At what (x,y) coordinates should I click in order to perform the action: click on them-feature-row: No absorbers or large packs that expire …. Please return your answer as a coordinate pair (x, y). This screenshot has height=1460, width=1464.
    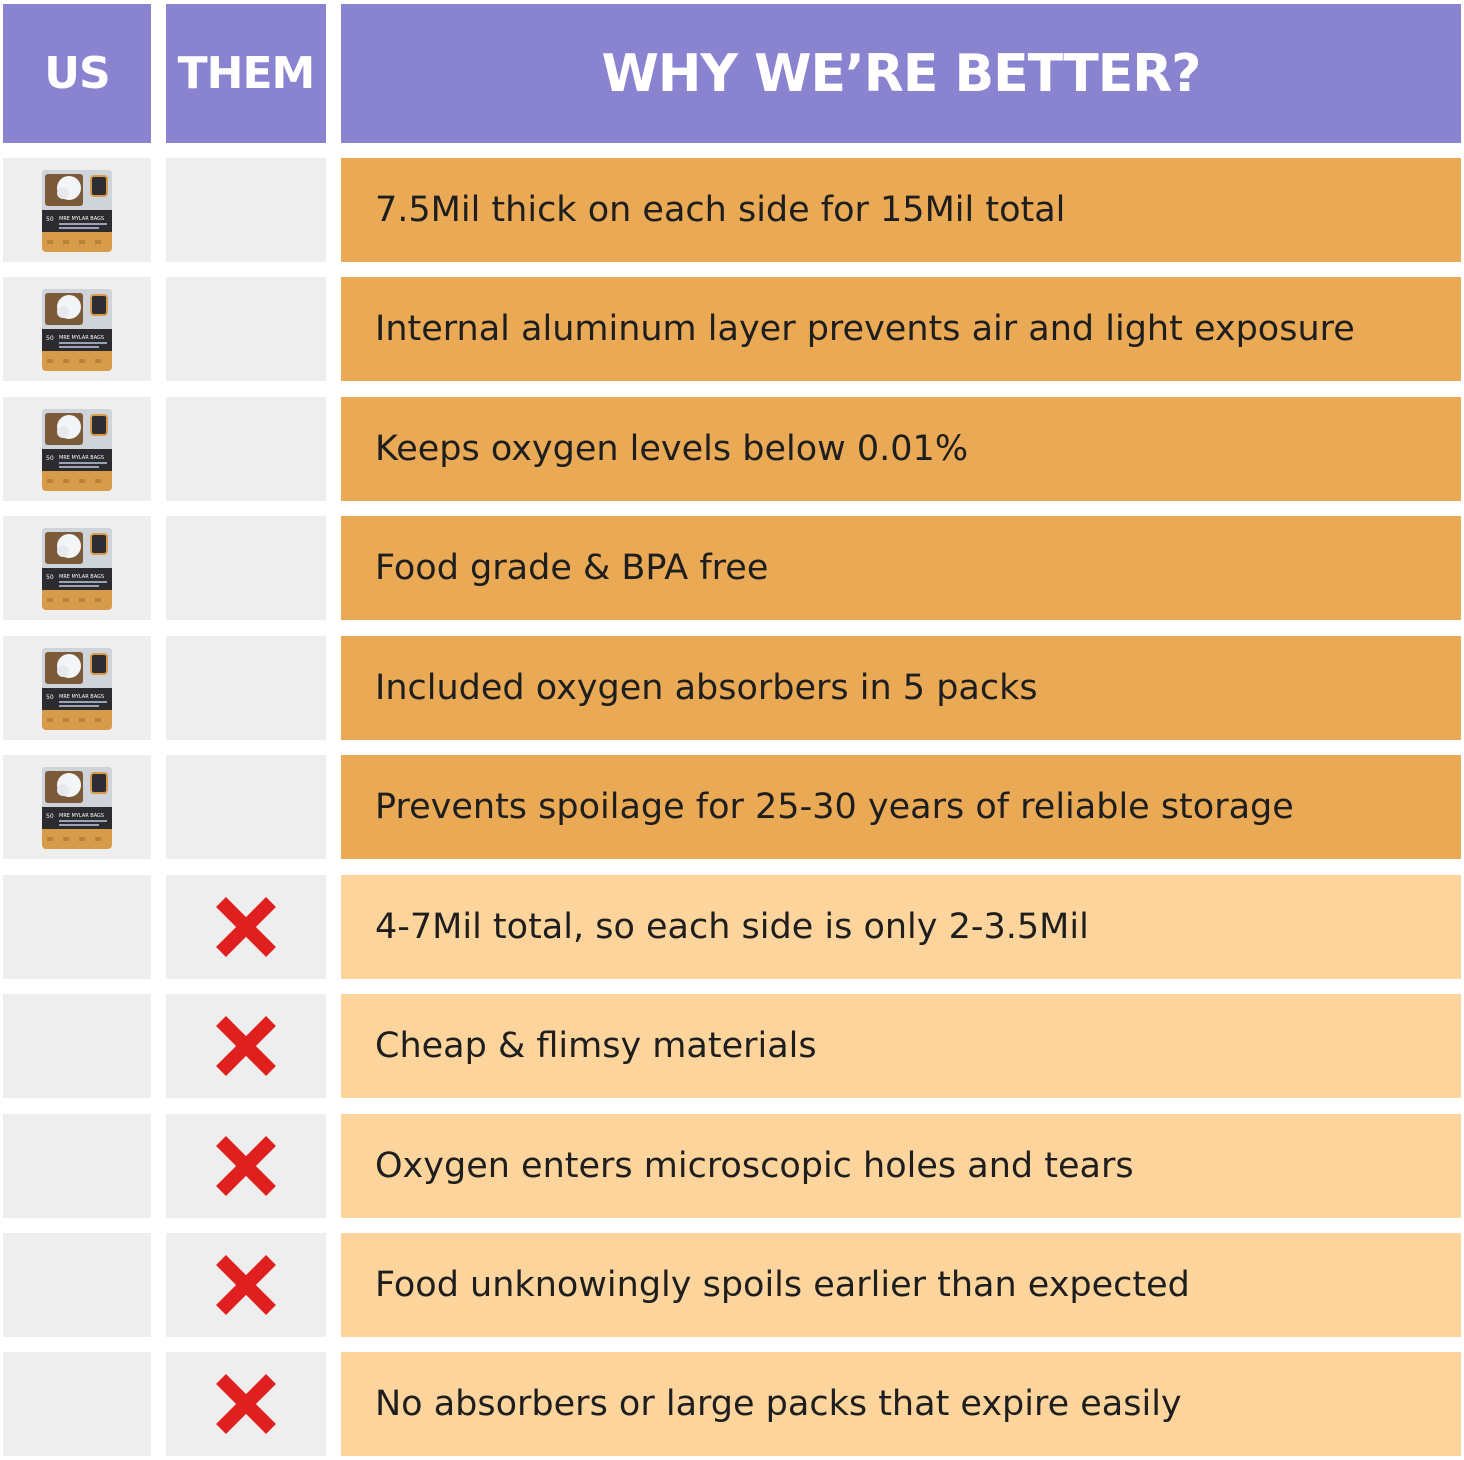
    Looking at the image, I should click on (732, 1404).